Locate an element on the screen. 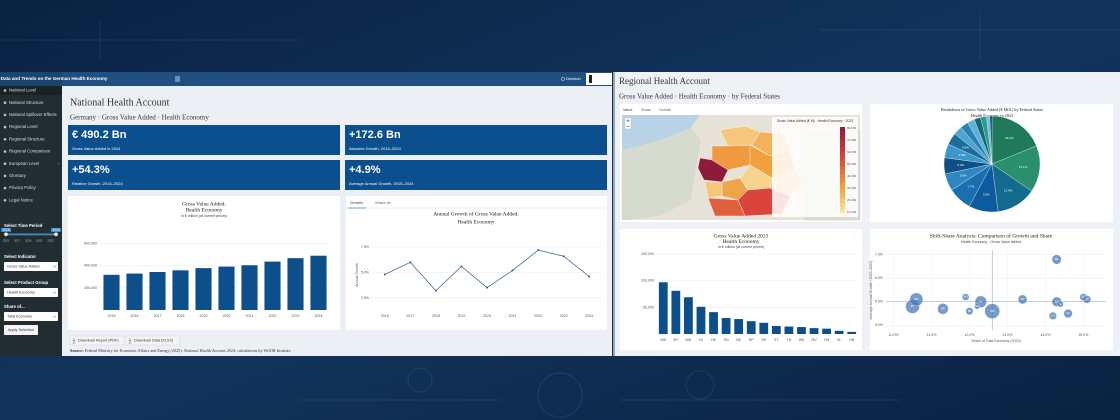 The image size is (1120, 420). menu-toggle is located at coordinates (177, 79).